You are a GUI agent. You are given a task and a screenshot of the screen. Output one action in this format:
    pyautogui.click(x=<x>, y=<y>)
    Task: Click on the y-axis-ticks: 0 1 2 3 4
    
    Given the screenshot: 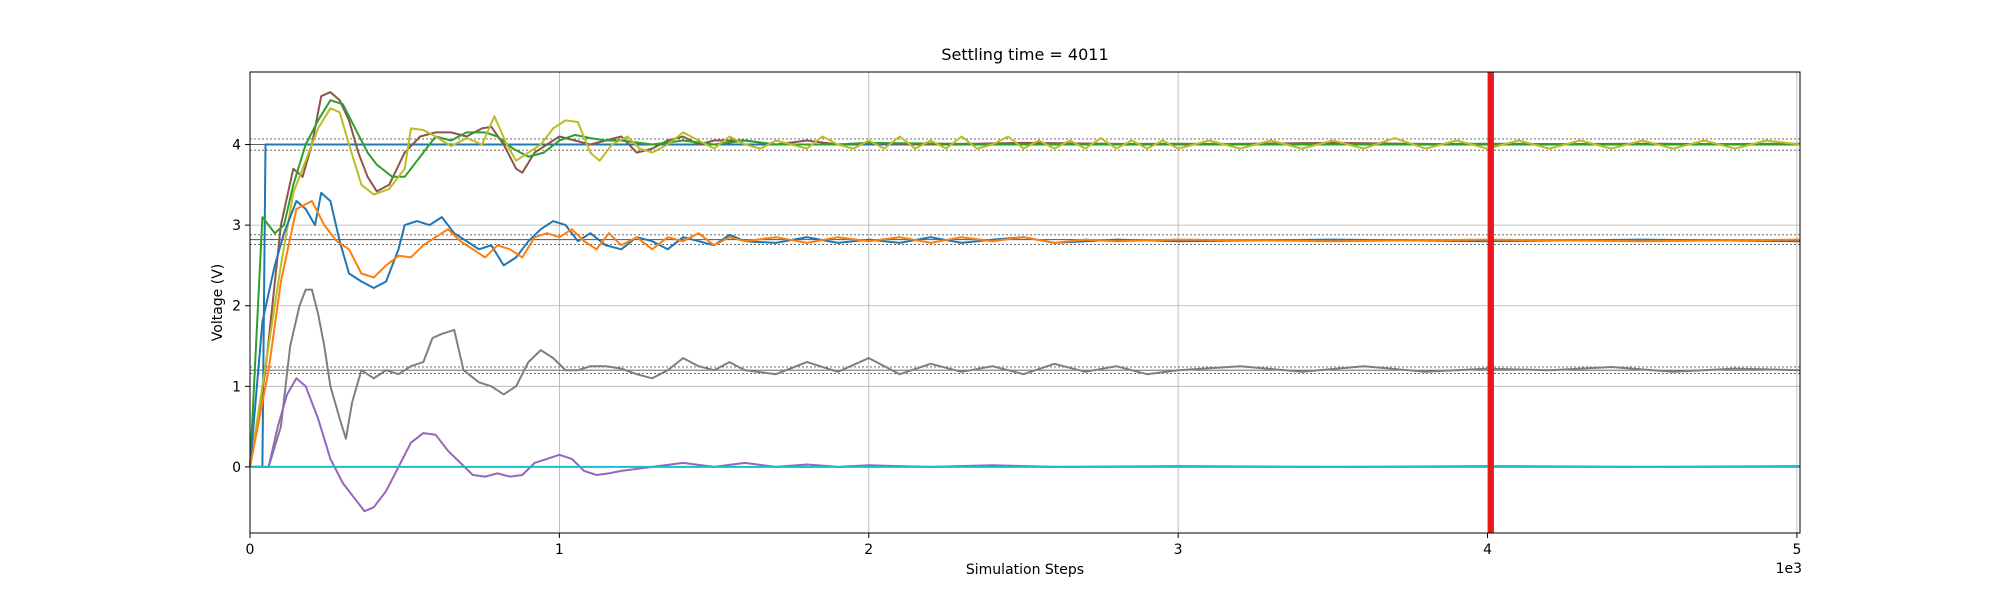 What is the action you would take?
    pyautogui.click(x=241, y=307)
    